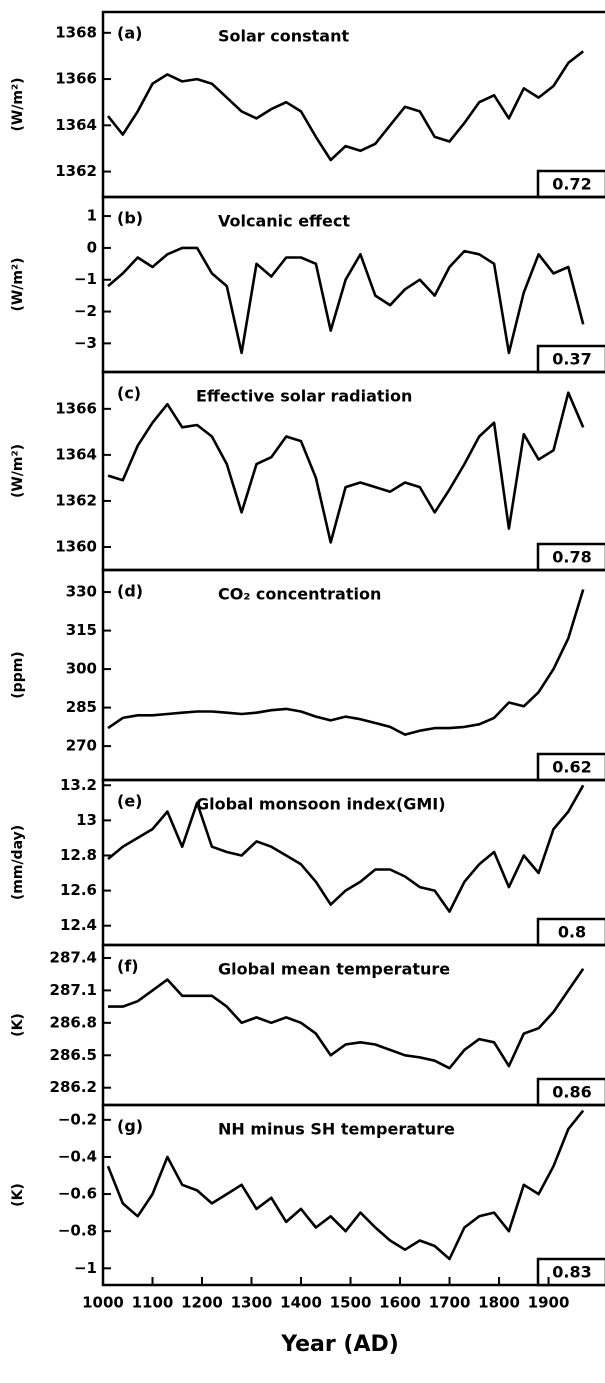 The height and width of the screenshot is (1383, 605). Describe the element at coordinates (77, 1119) in the screenshot. I see `y-tick-label: −0.2` at that location.